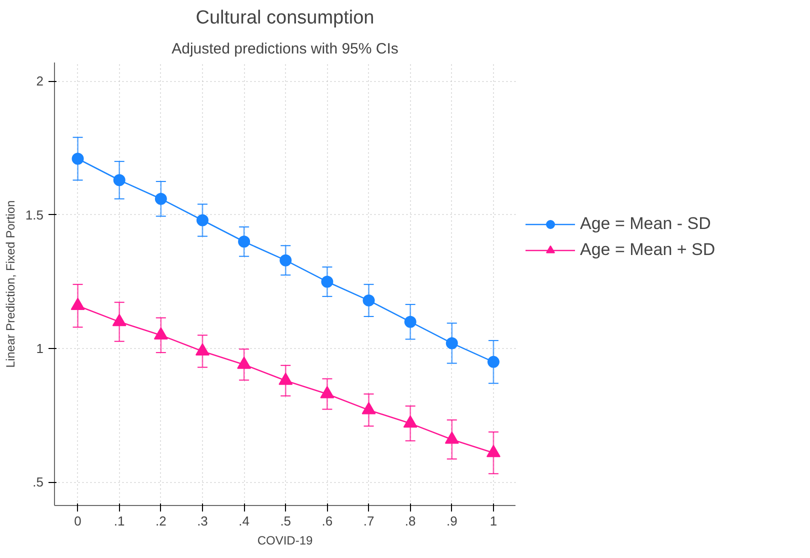 The width and height of the screenshot is (810, 558). I want to click on legend-label: Age = Mean + SD, so click(648, 250).